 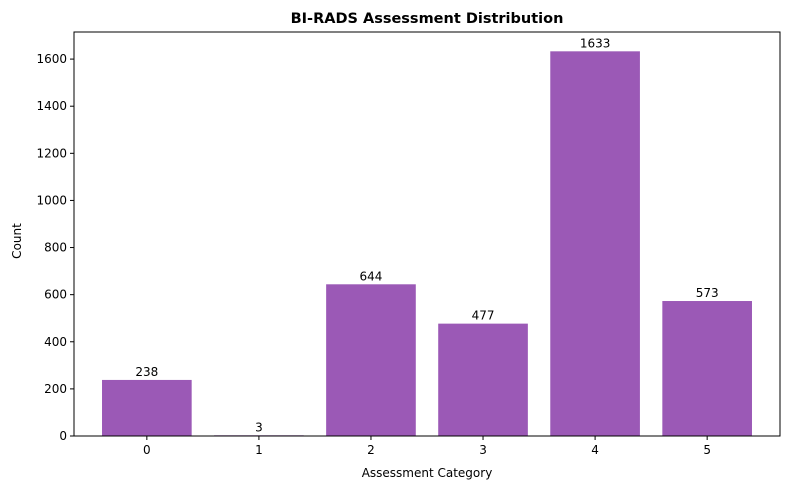 What do you see at coordinates (147, 450) in the screenshot?
I see `x-tick-label: 0` at bounding box center [147, 450].